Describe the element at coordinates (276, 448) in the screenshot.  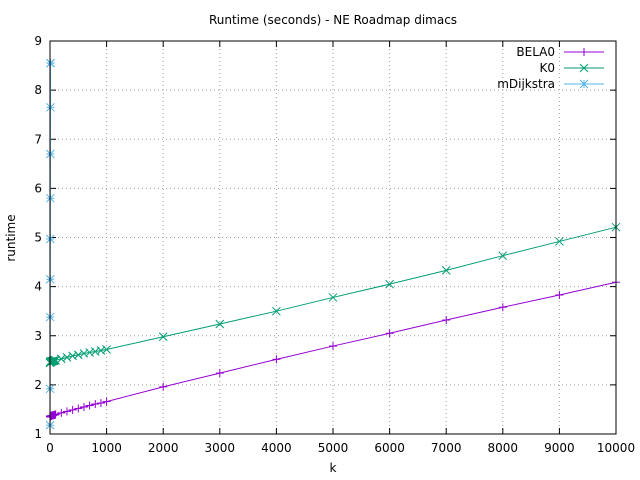
I see `x-tick-label: 4000` at that location.